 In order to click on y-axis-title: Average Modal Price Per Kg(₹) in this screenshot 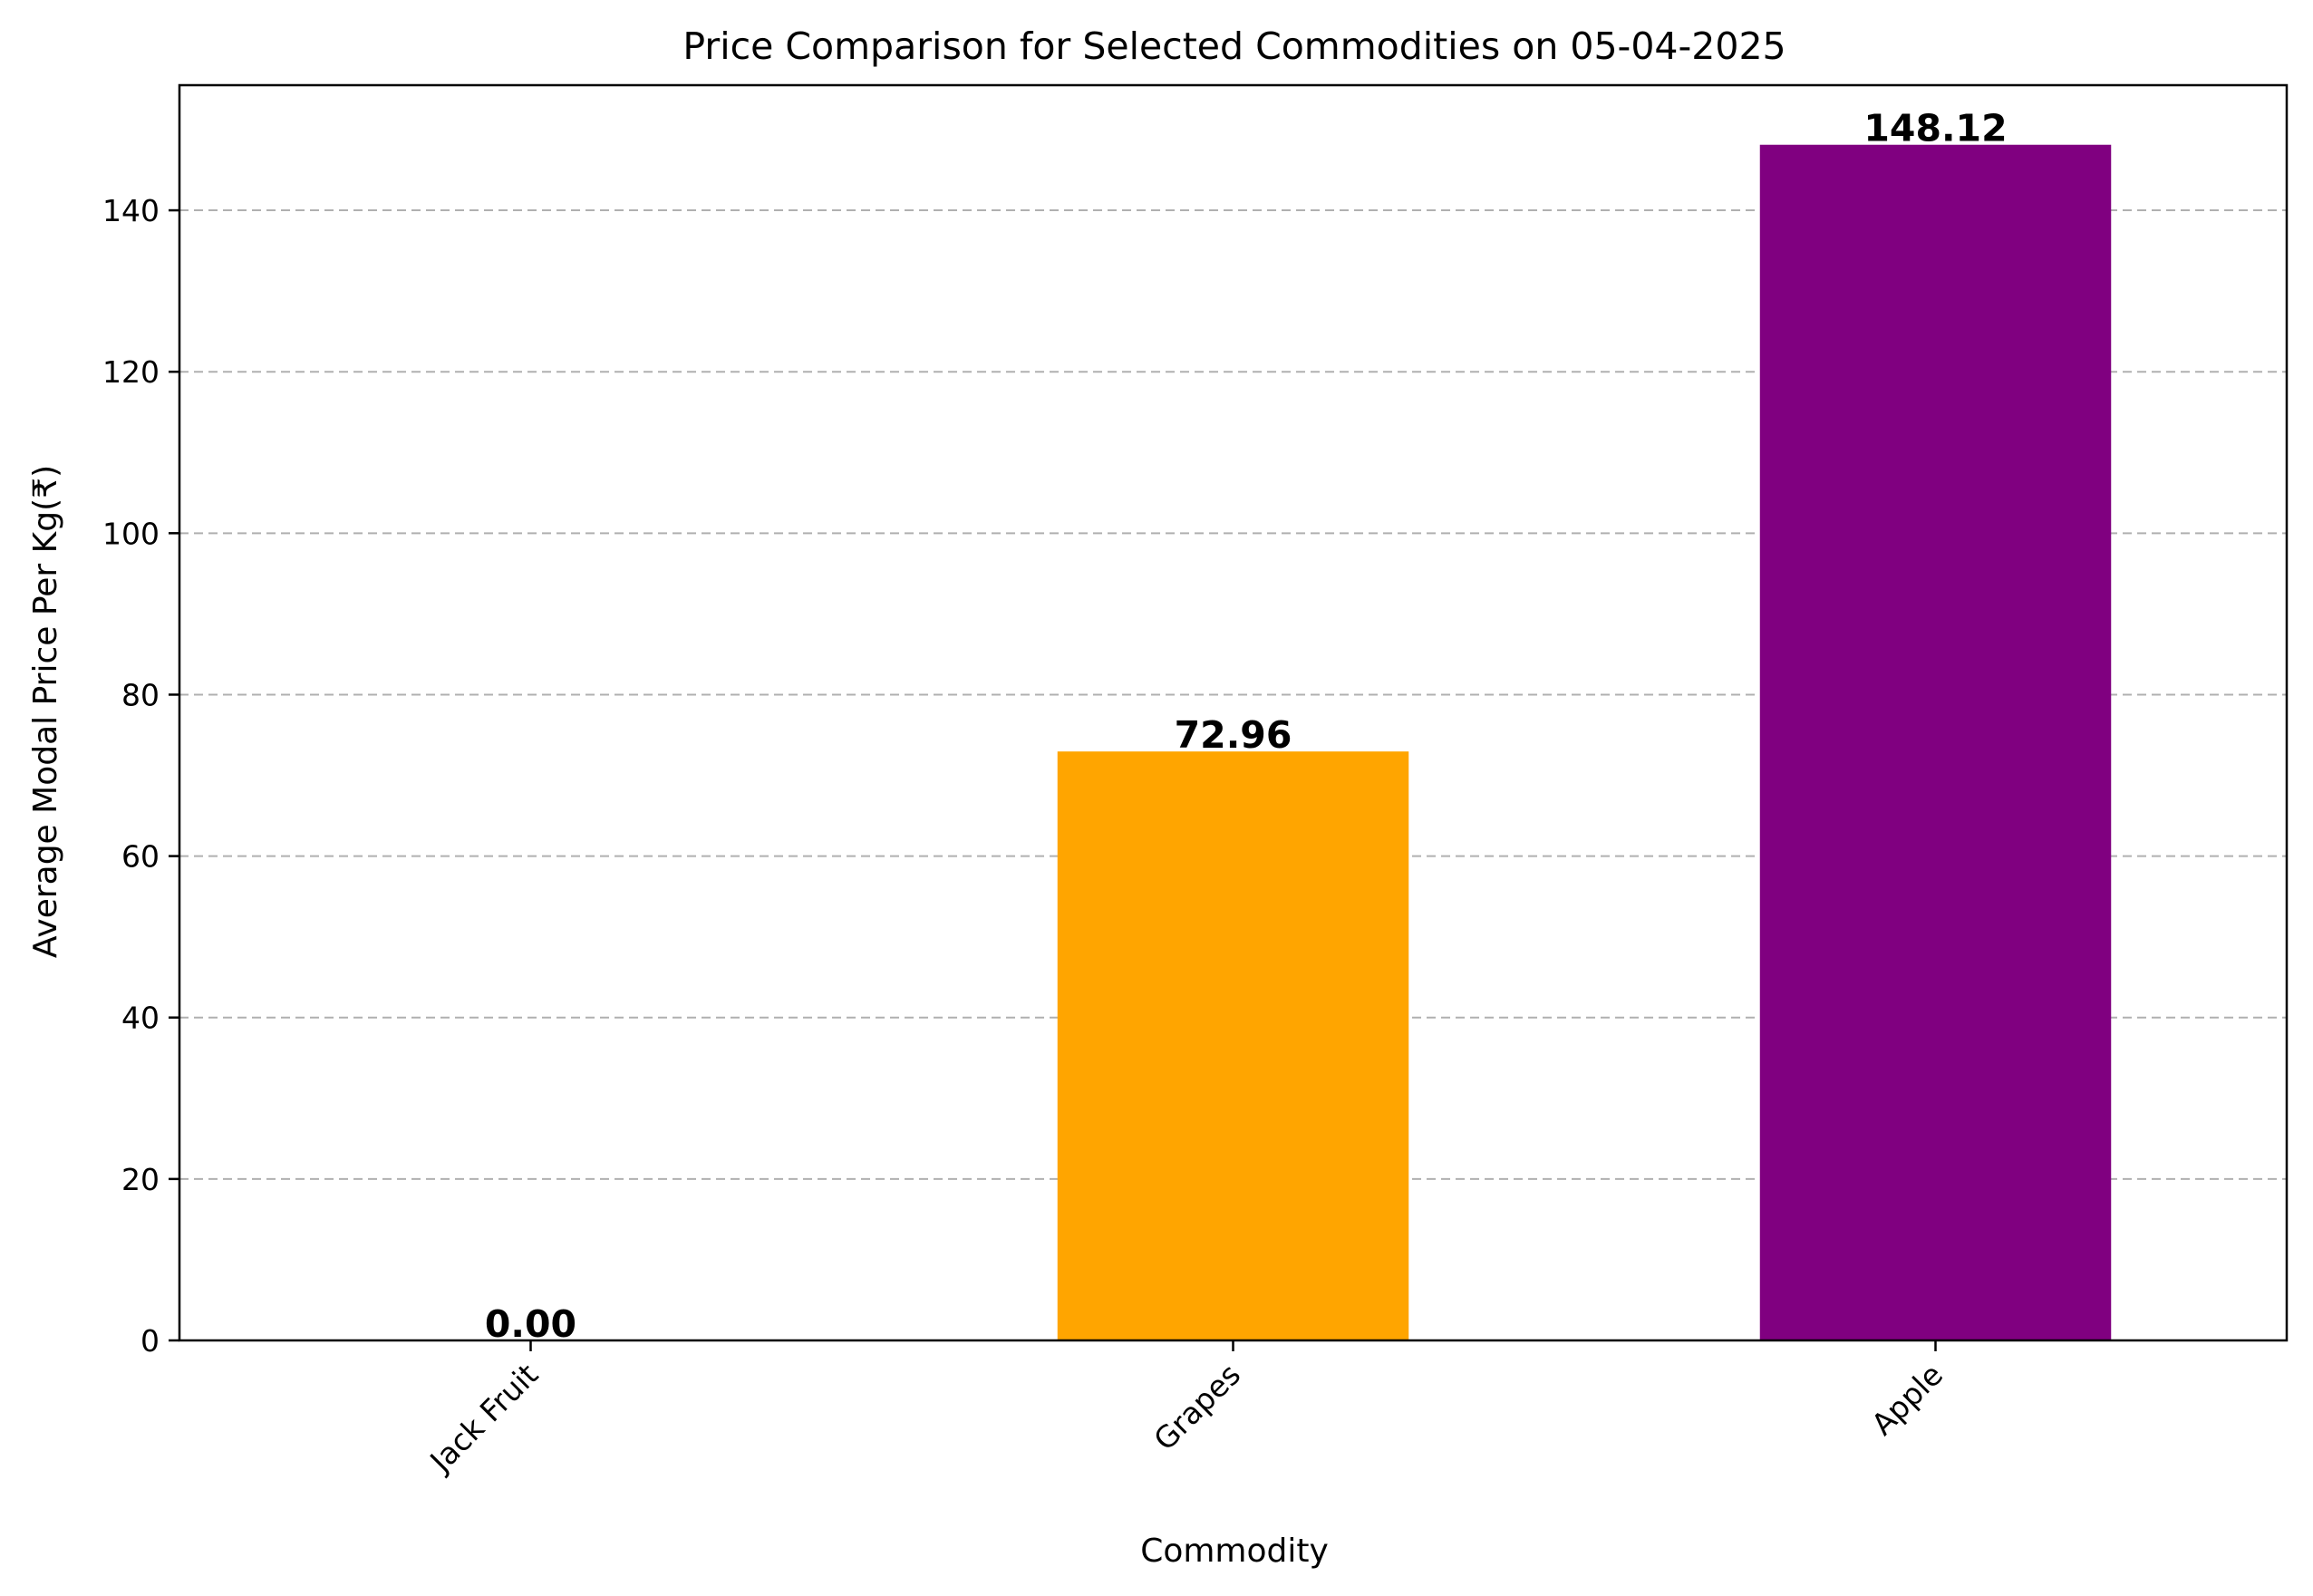, I will do `click(46, 711)`.